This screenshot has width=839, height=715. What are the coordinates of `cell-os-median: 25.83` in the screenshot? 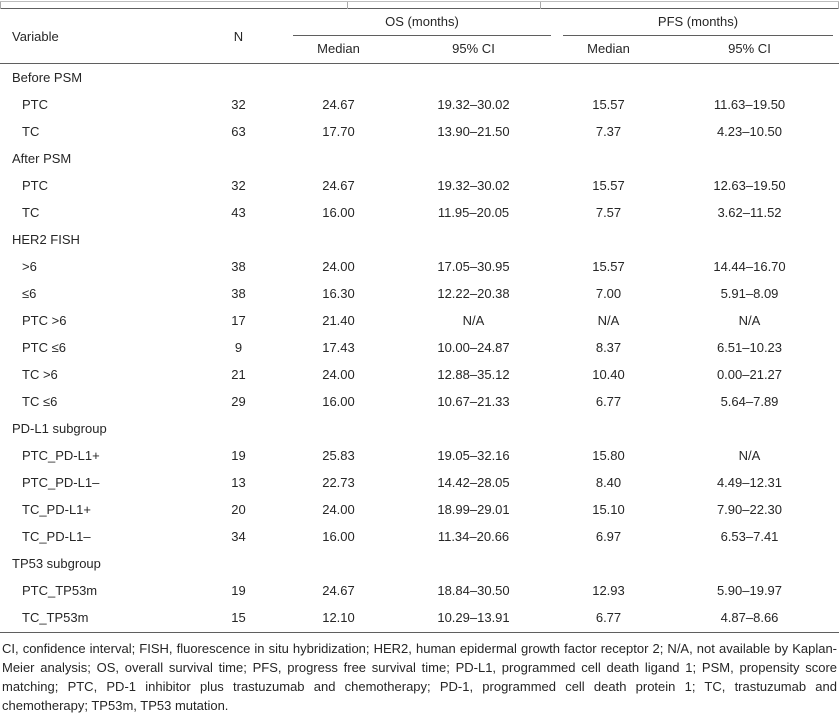 It's located at (338, 455).